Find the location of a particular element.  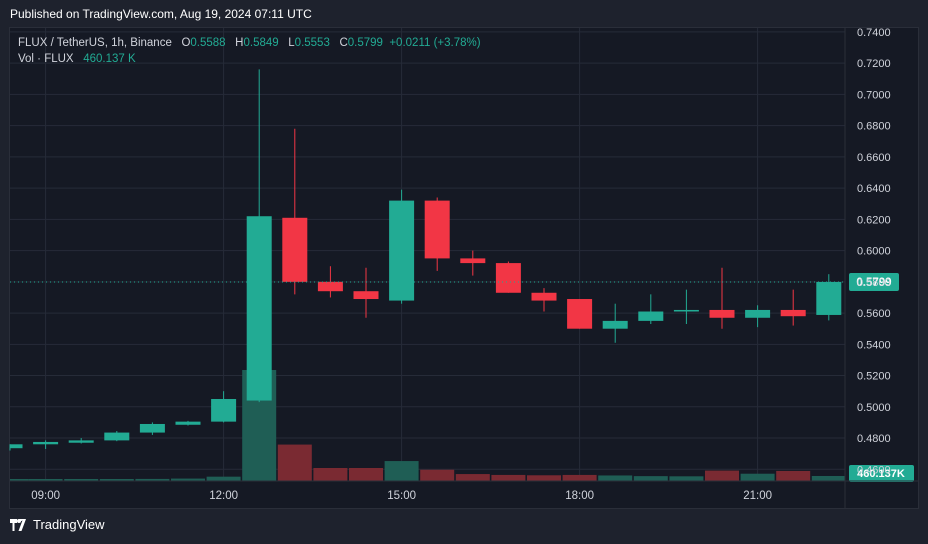

last-volume-badge is located at coordinates (881, 473).